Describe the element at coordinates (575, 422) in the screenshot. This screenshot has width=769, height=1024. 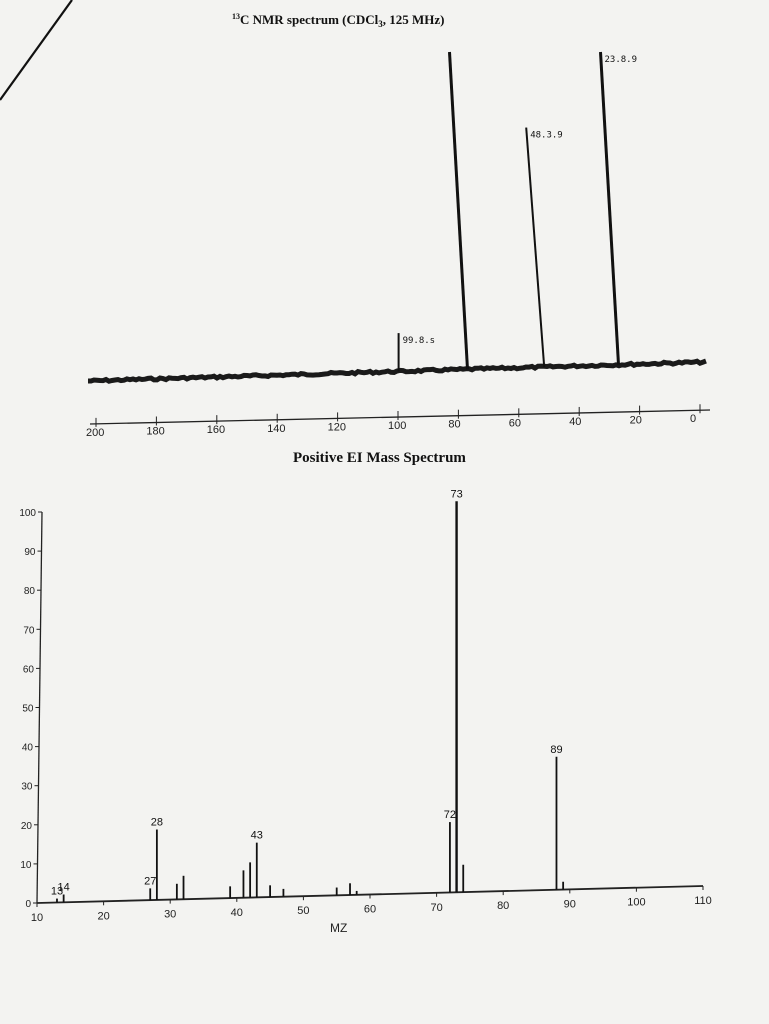
I see `nmr-x-tick-label: 40` at that location.